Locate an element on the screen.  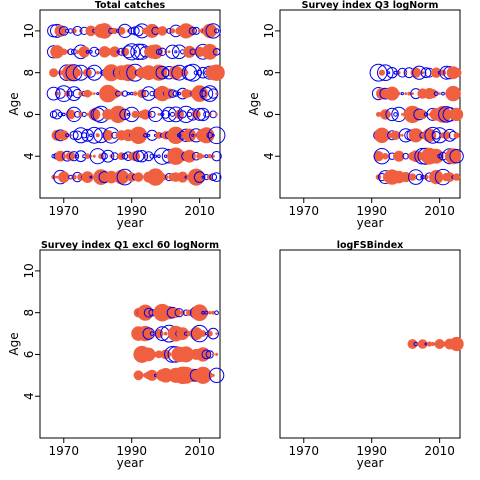
x-tick-label: 2010 is located at coordinates (199, 451).